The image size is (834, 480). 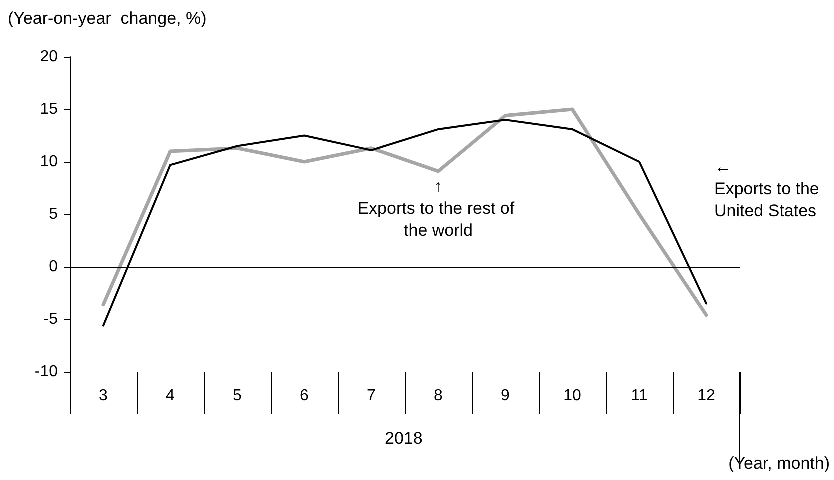 I want to click on x-tick-label: 10, so click(x=573, y=396).